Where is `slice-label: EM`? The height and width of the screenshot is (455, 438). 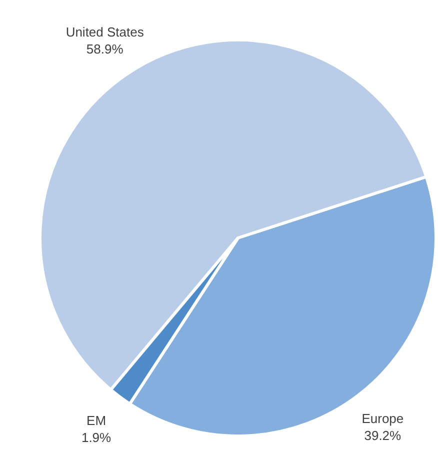 slice-label: EM is located at coordinates (96, 420).